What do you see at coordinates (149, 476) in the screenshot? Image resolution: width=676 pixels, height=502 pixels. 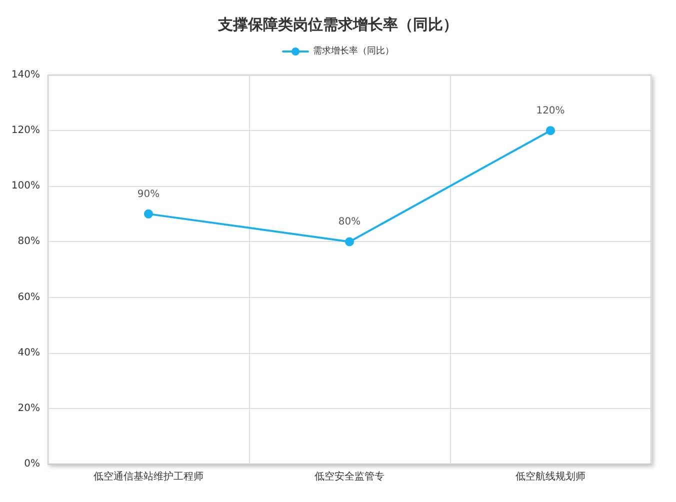 I see `x-tick-label: 低空通信基站维护工程师` at bounding box center [149, 476].